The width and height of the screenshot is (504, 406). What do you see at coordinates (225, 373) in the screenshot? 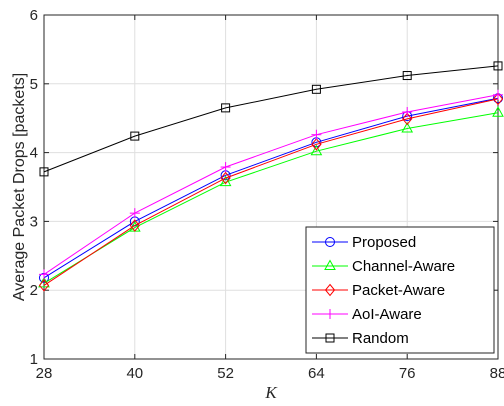
I see `x-tick-label: 52` at bounding box center [225, 373].